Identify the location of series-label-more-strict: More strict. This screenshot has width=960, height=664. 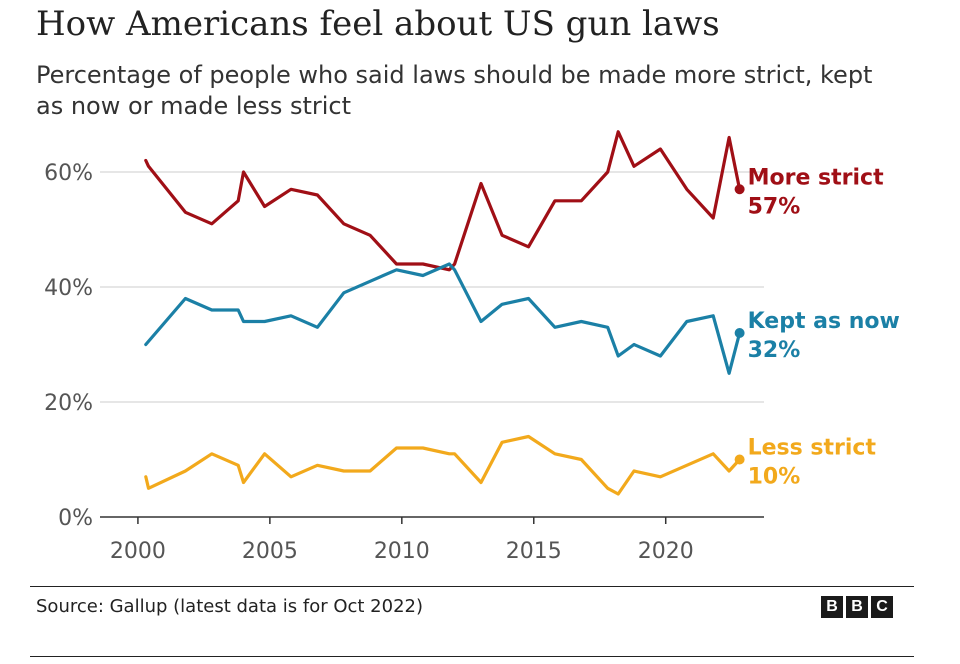
(816, 177).